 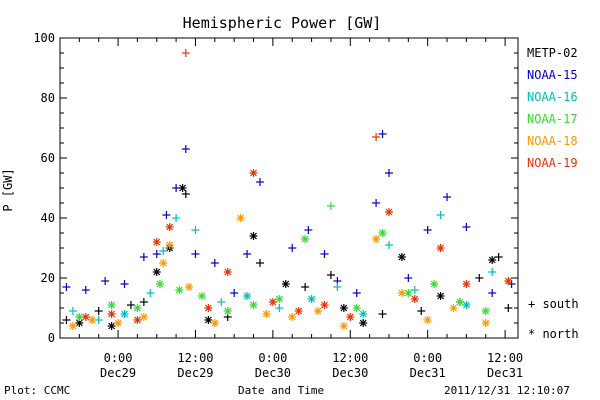 What do you see at coordinates (350, 373) in the screenshot?
I see `x-tick-label-date: Dec30` at bounding box center [350, 373].